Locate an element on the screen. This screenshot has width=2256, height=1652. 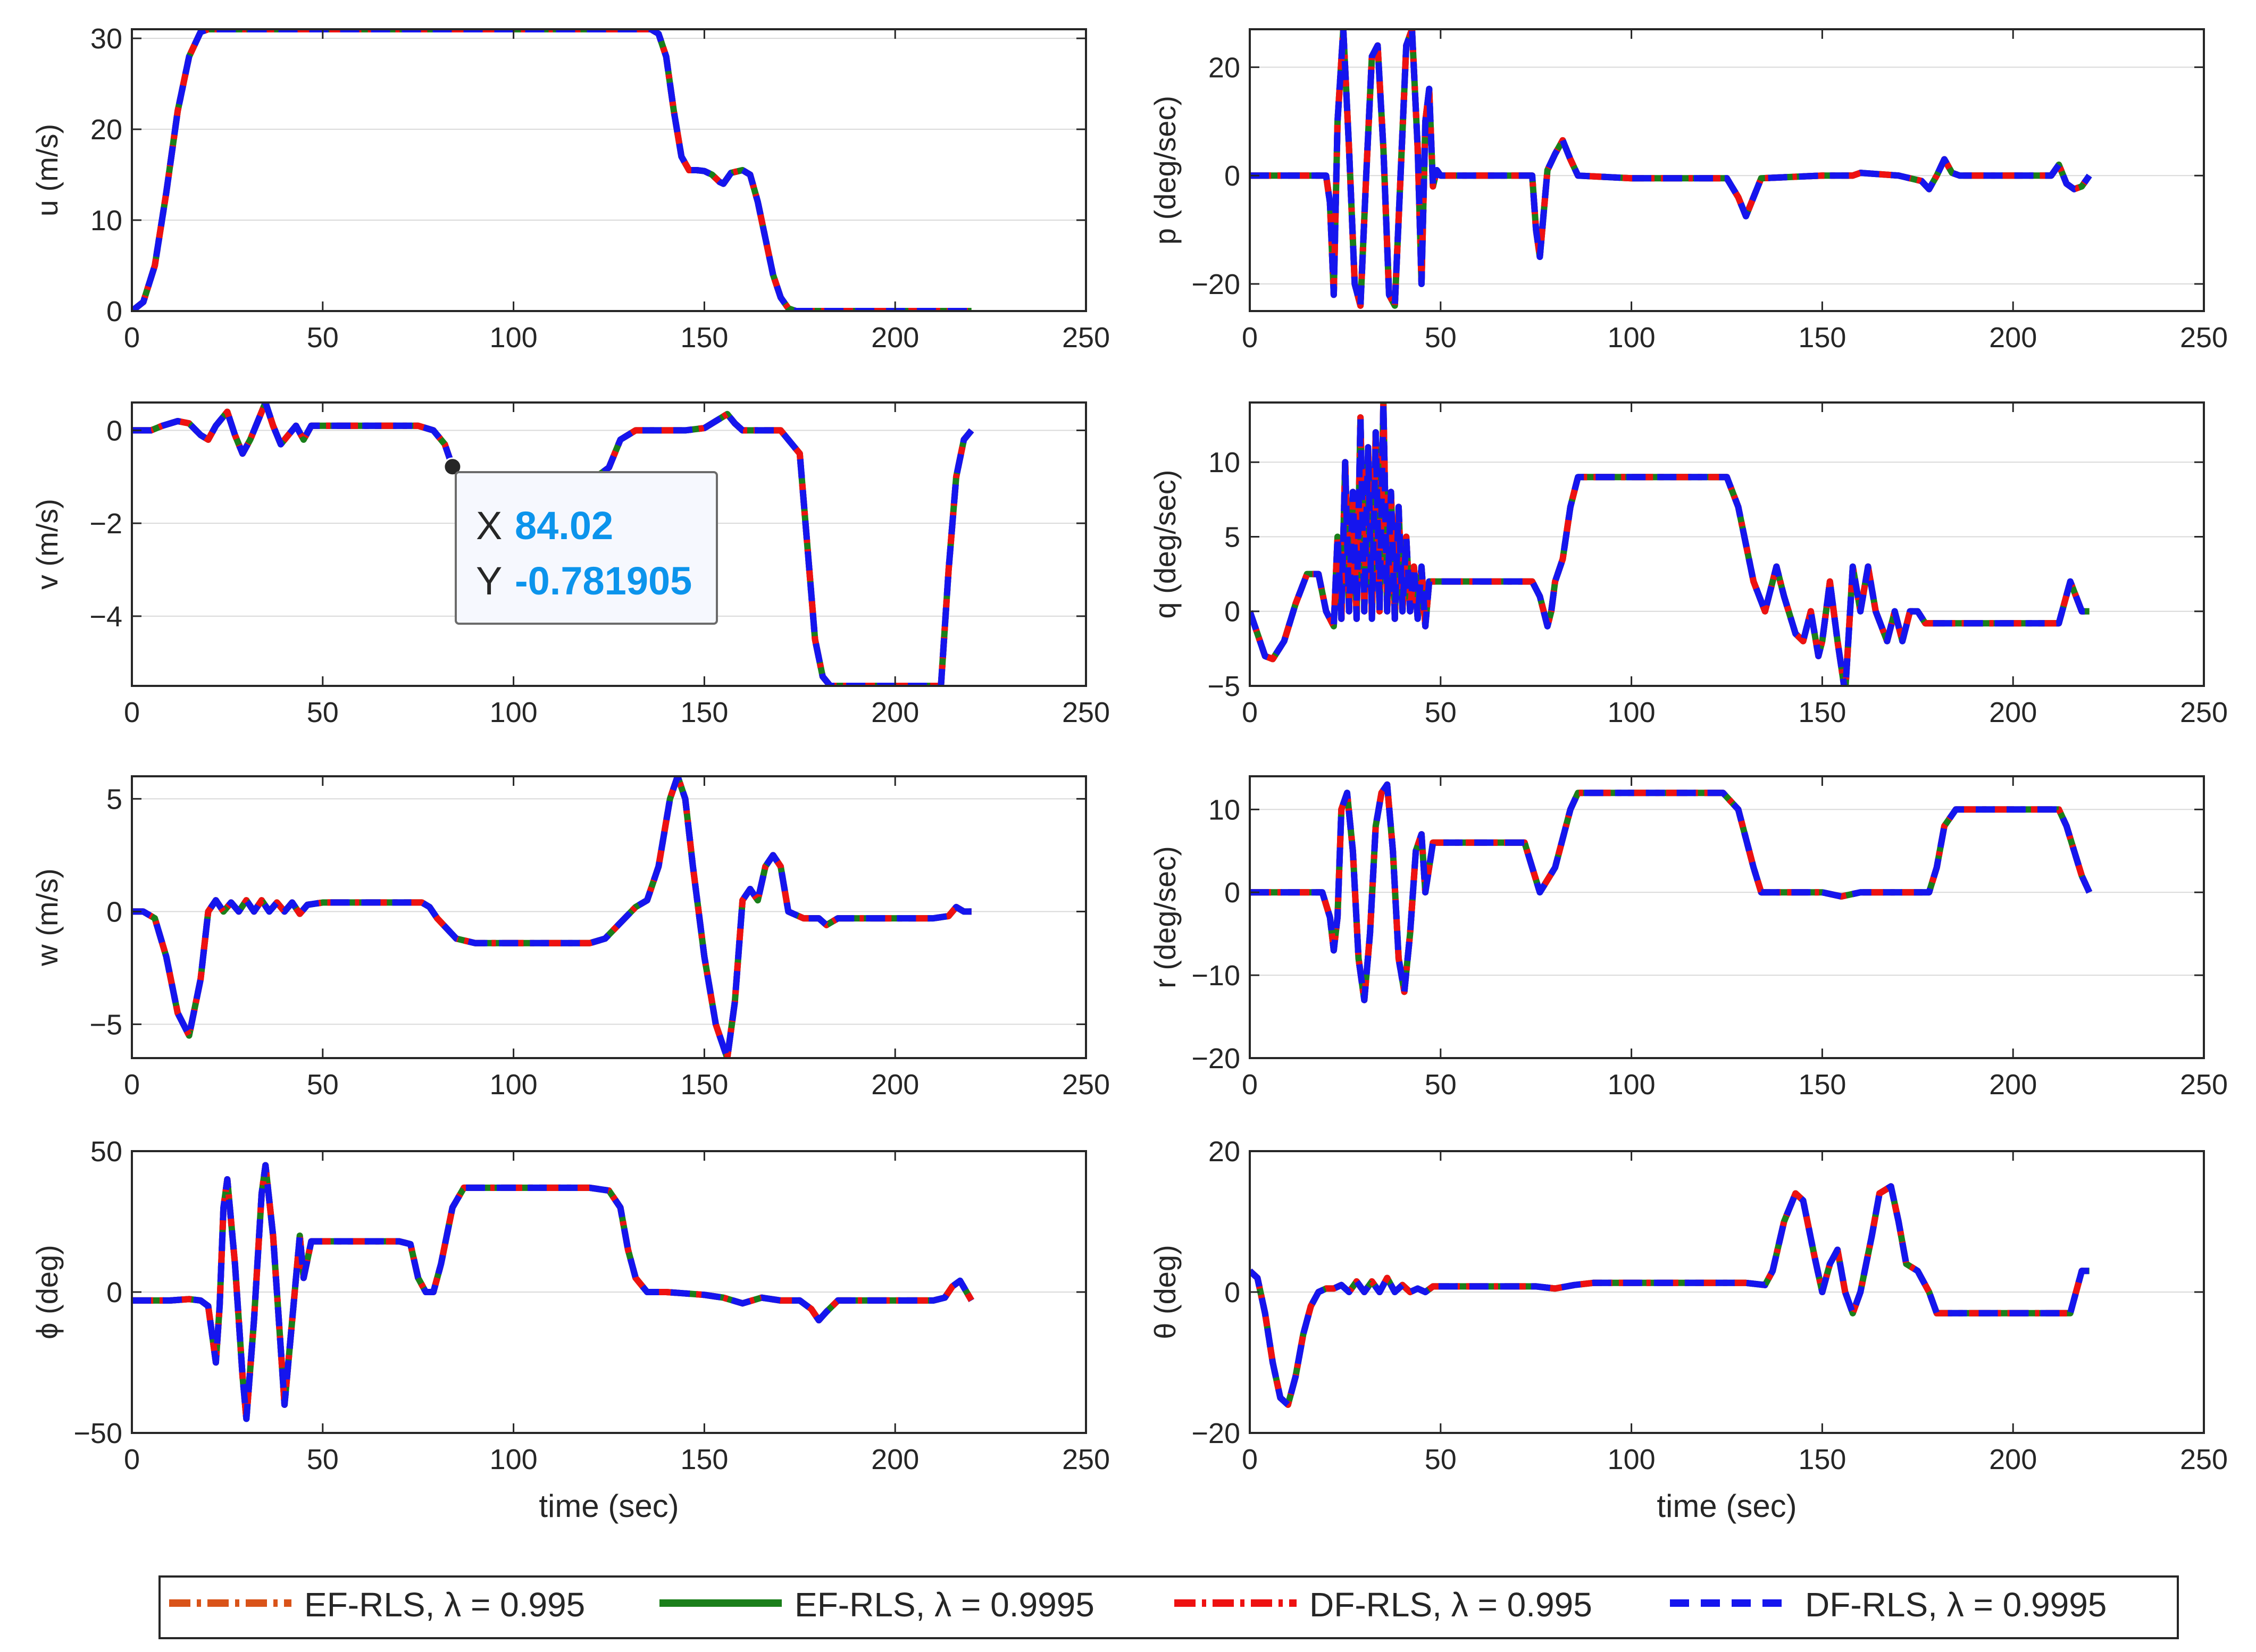
xtick-label-phi: 150 is located at coordinates (704, 1459).